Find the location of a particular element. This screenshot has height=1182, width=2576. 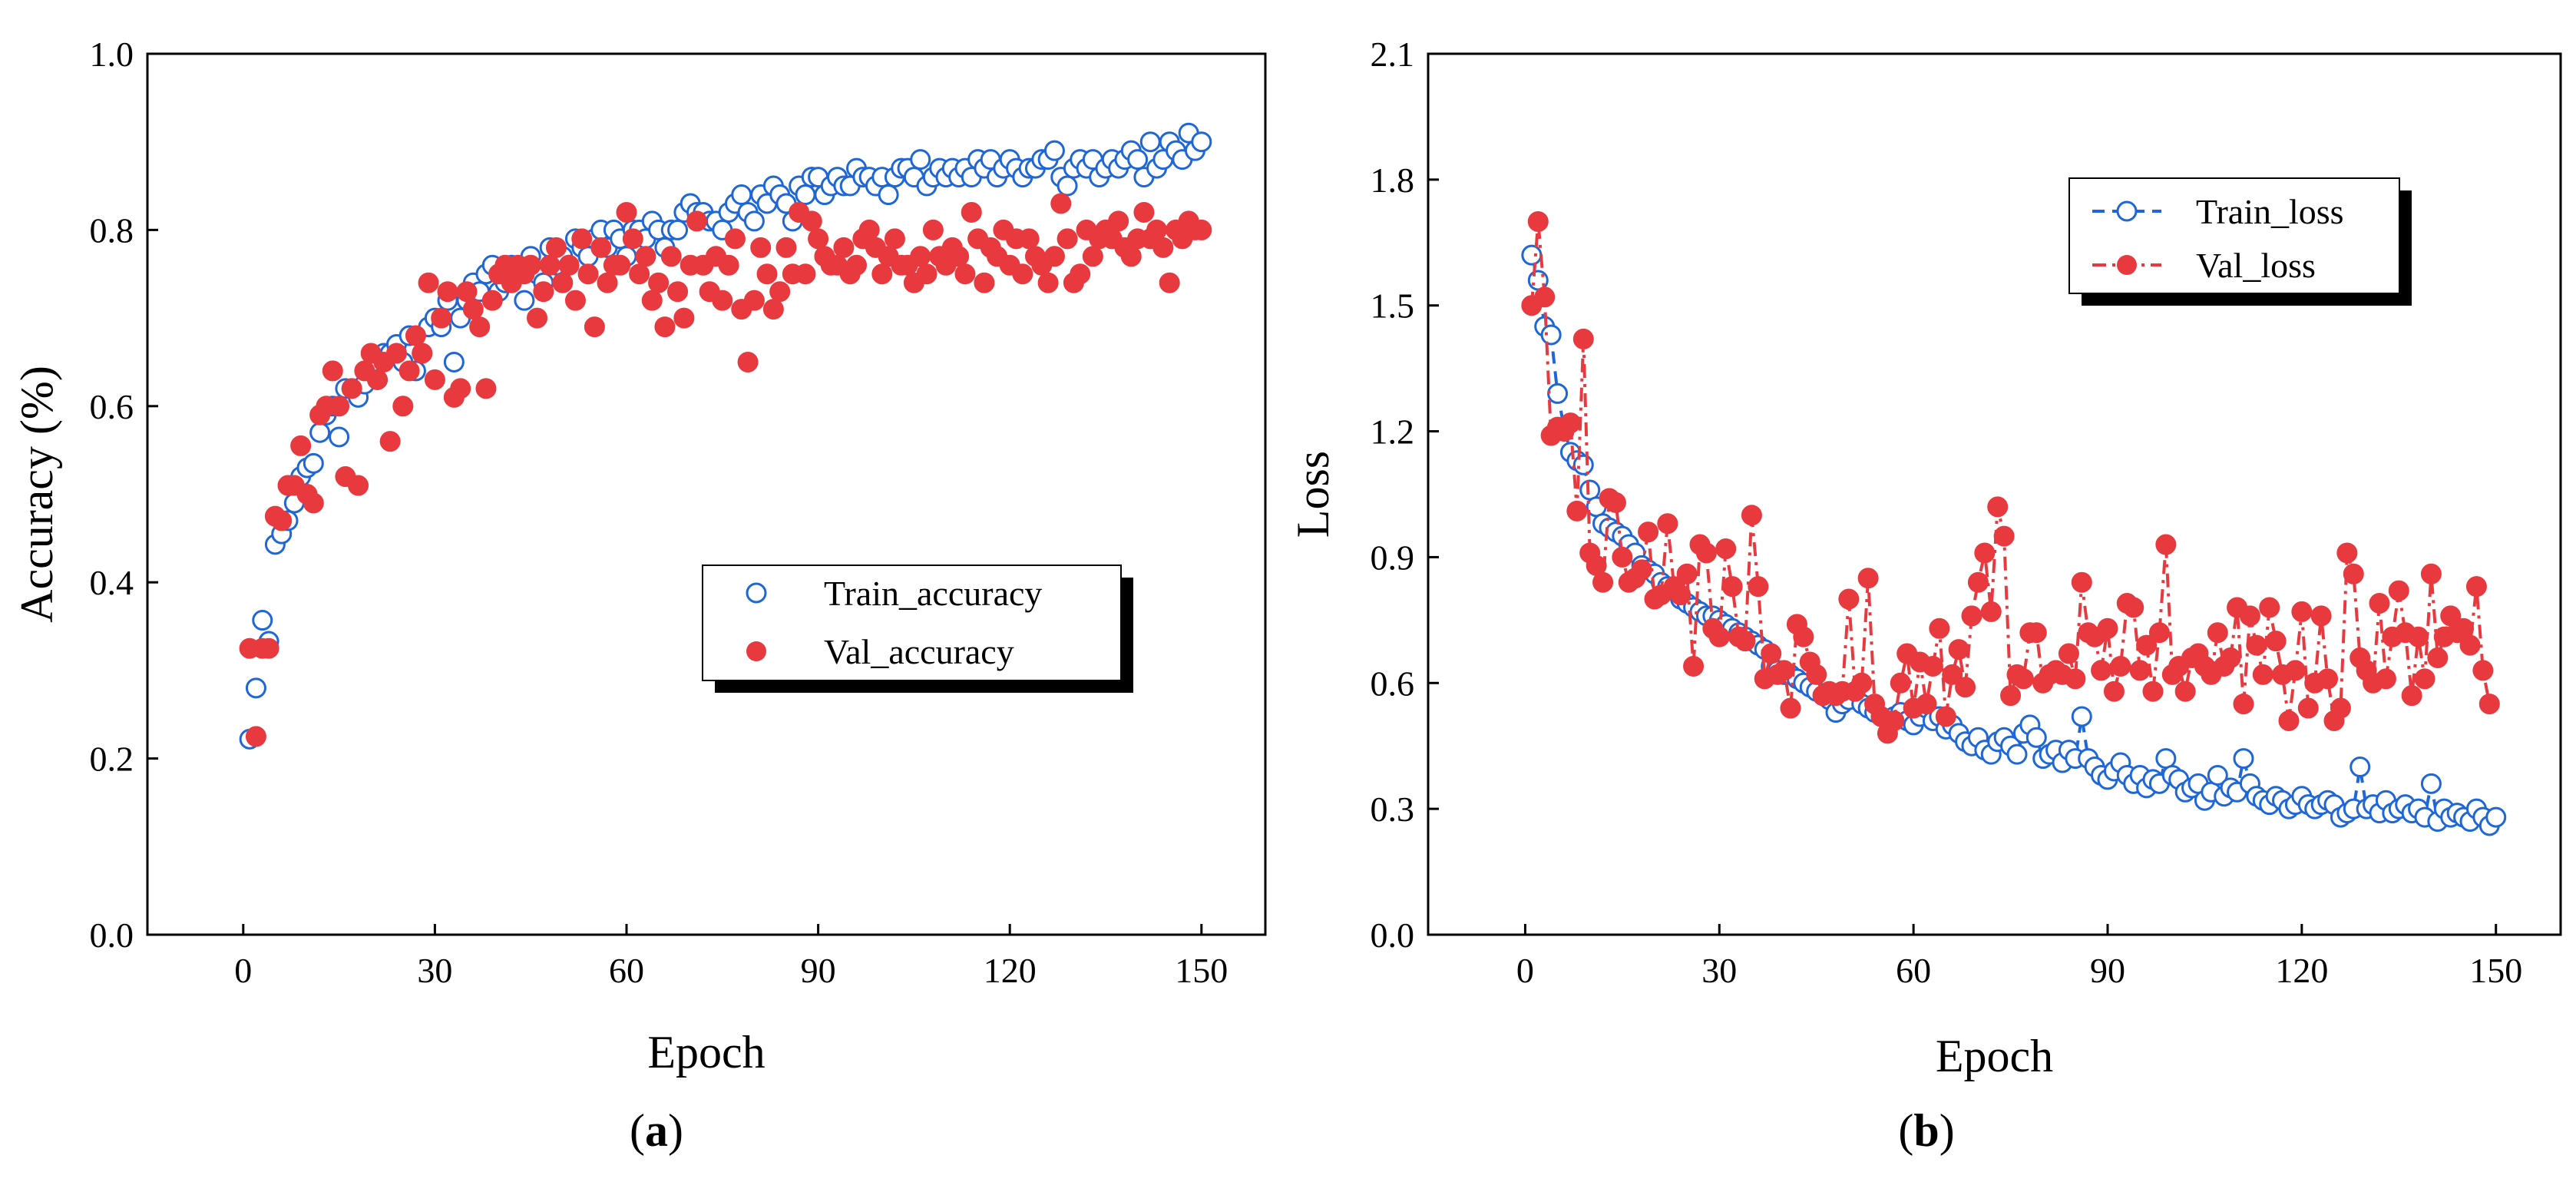

x-tick-label: 60 is located at coordinates (626, 970).